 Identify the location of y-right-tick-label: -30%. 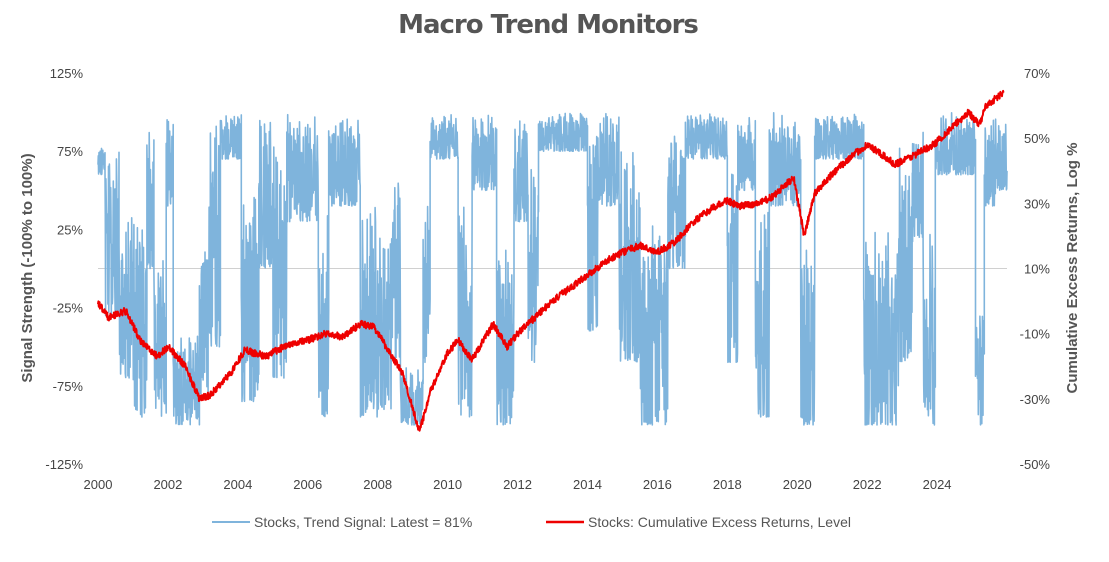
(1035, 399).